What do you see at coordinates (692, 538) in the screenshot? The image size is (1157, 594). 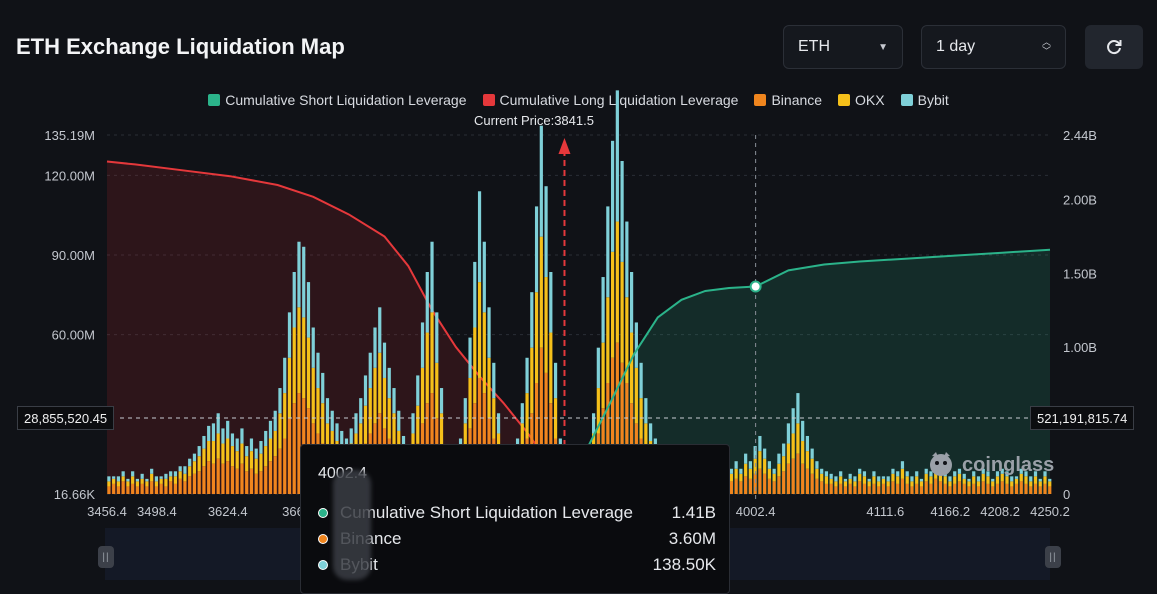 I see `tooltip-series-value: 3.60M` at bounding box center [692, 538].